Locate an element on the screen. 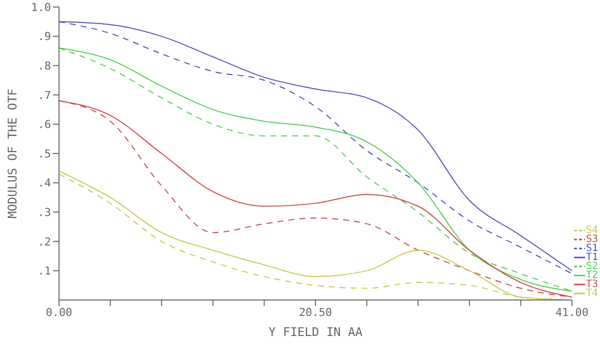  y-tick-label: .8 is located at coordinates (44, 66).